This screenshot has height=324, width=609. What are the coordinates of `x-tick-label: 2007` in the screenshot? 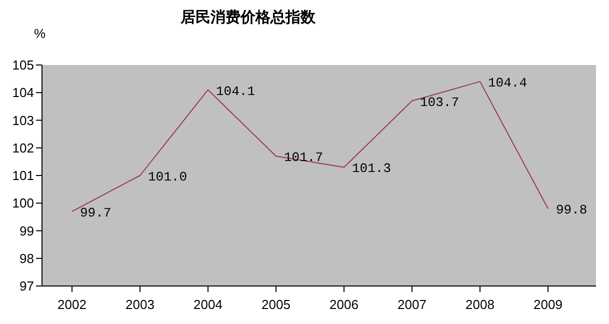 It's located at (412, 304).